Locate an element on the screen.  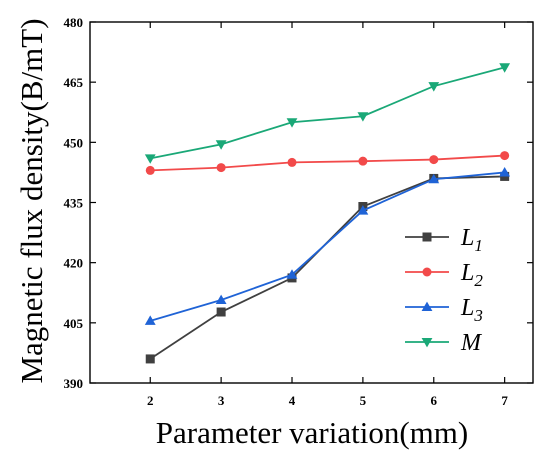
y-tick-label: 390 is located at coordinates (74, 383).